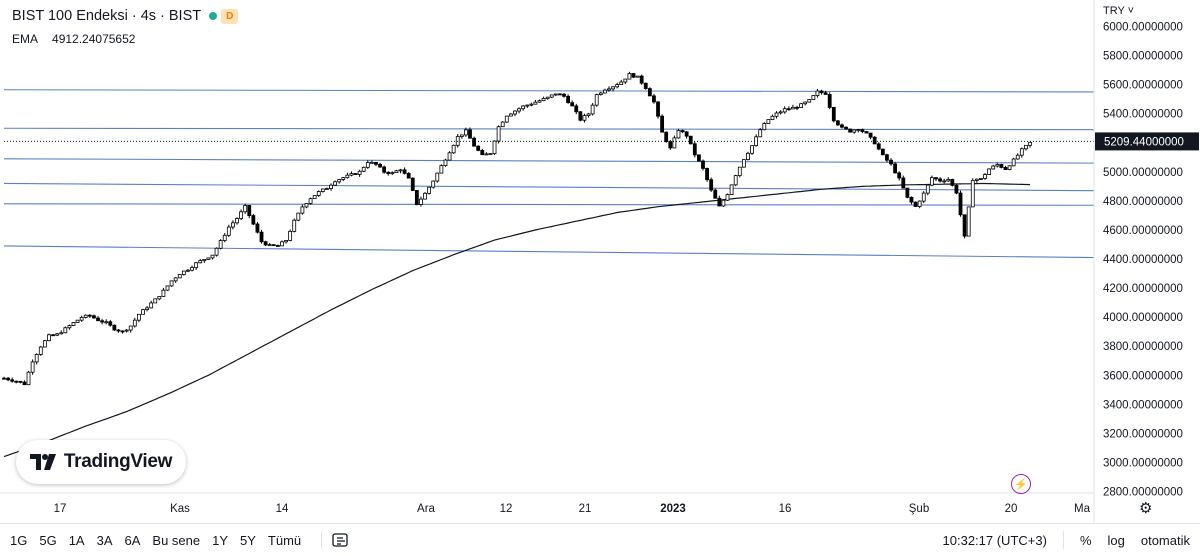  What do you see at coordinates (104, 540) in the screenshot?
I see `timeframe-3m: 3A` at bounding box center [104, 540].